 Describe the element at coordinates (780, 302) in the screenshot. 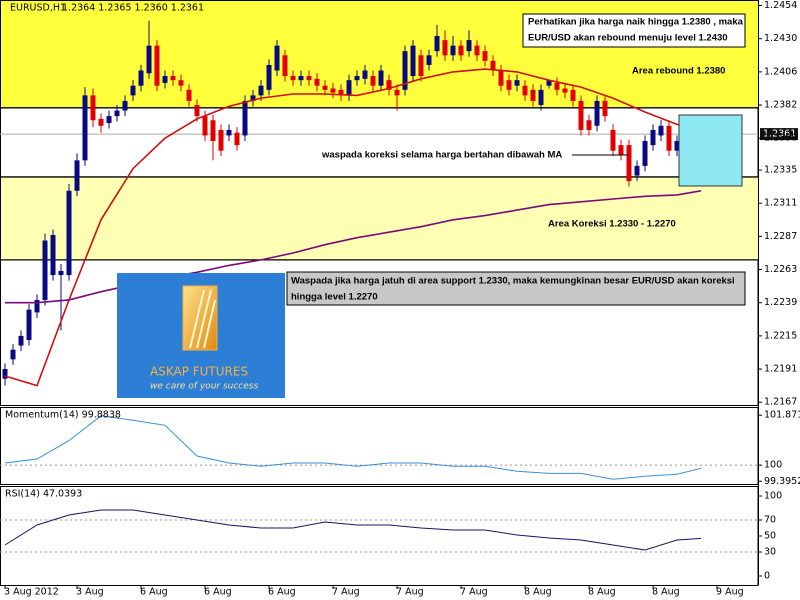

I see `y-tick-label: 1.2239` at that location.